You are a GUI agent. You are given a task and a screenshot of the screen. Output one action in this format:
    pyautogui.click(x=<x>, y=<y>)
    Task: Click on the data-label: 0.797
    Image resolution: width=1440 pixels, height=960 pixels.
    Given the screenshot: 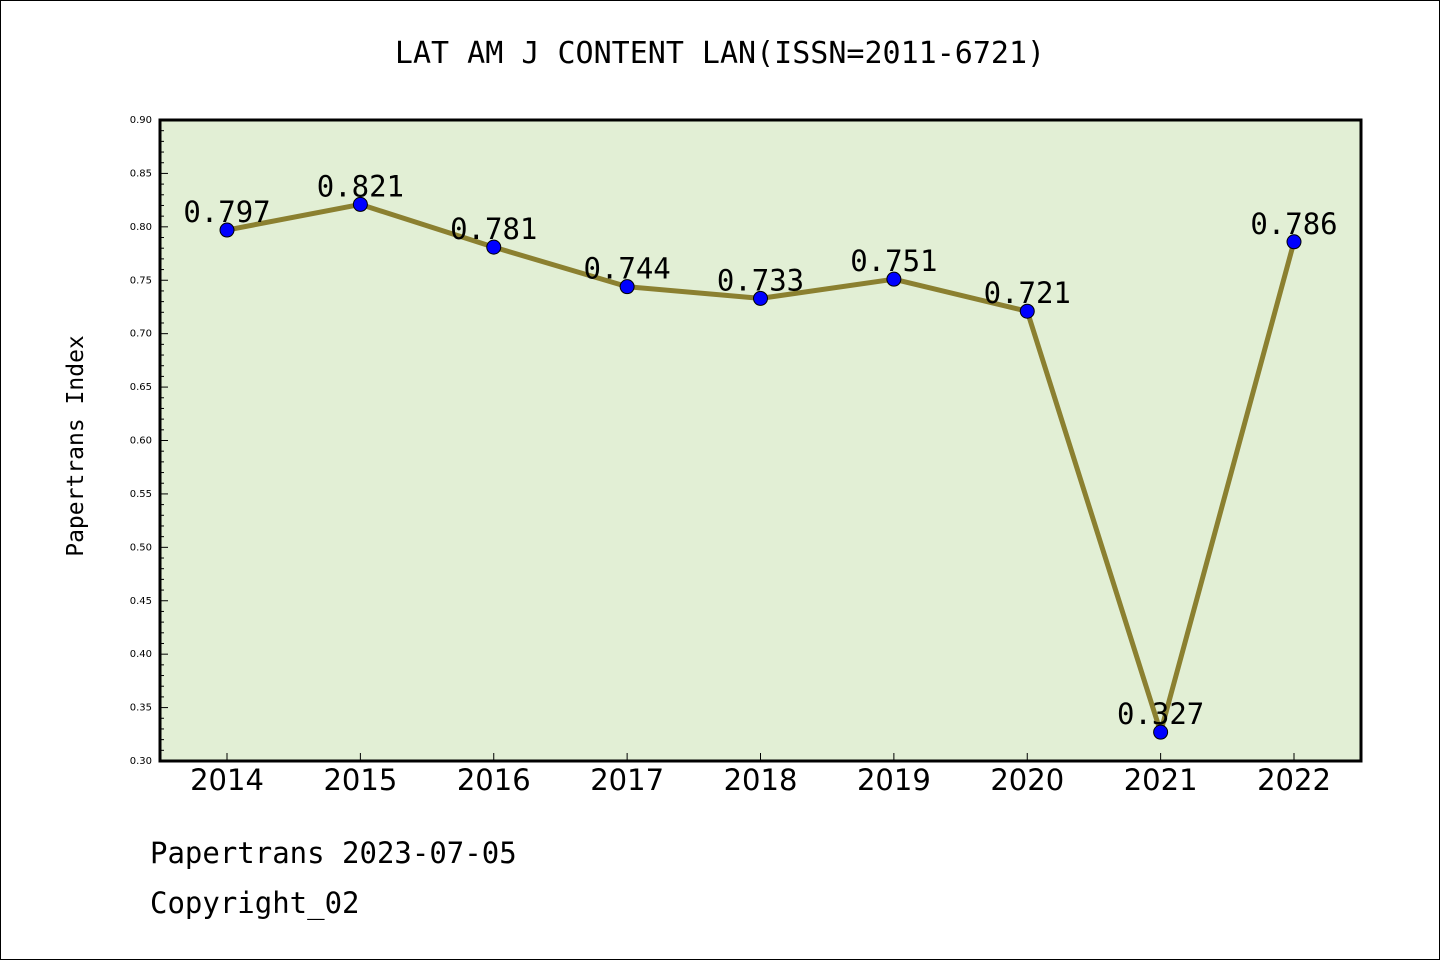 What is the action you would take?
    pyautogui.click(x=226, y=212)
    